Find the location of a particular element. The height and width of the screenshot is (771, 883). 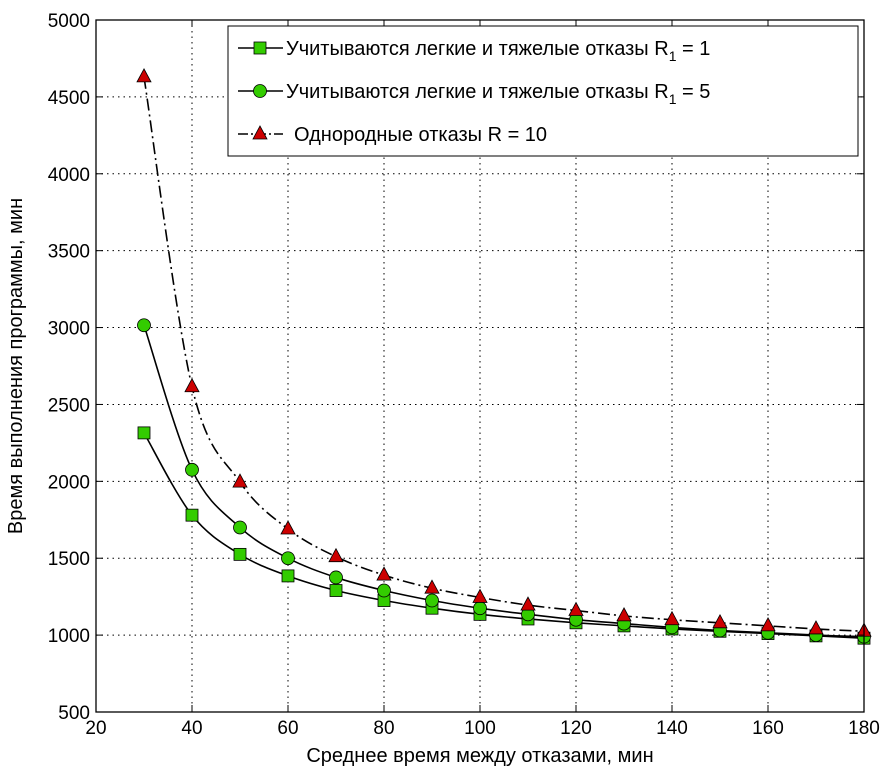

legend-box is located at coordinates (543, 91).